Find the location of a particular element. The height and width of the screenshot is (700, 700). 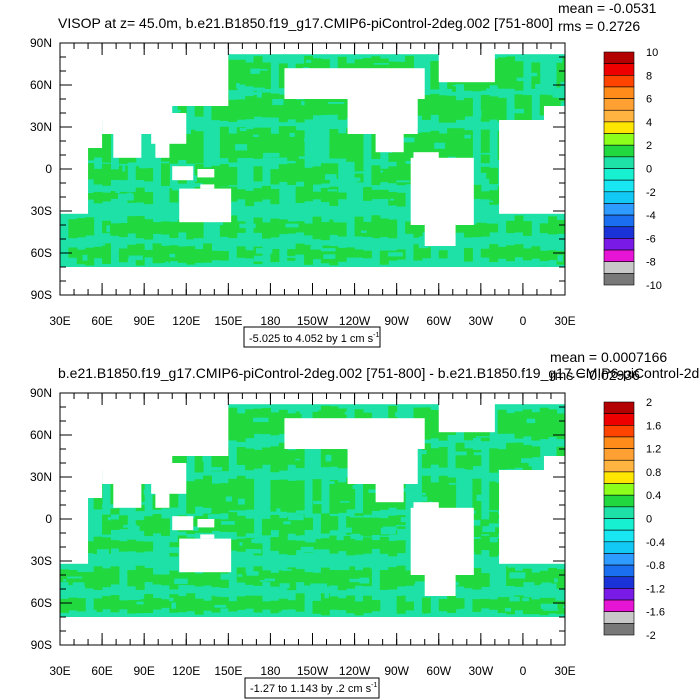

panel-2-colorbar: 2 1.6 1.2 0.8 0.4 0 -0.4 -0.8 -1.2 -1.6 -2 is located at coordinates (634, 519).